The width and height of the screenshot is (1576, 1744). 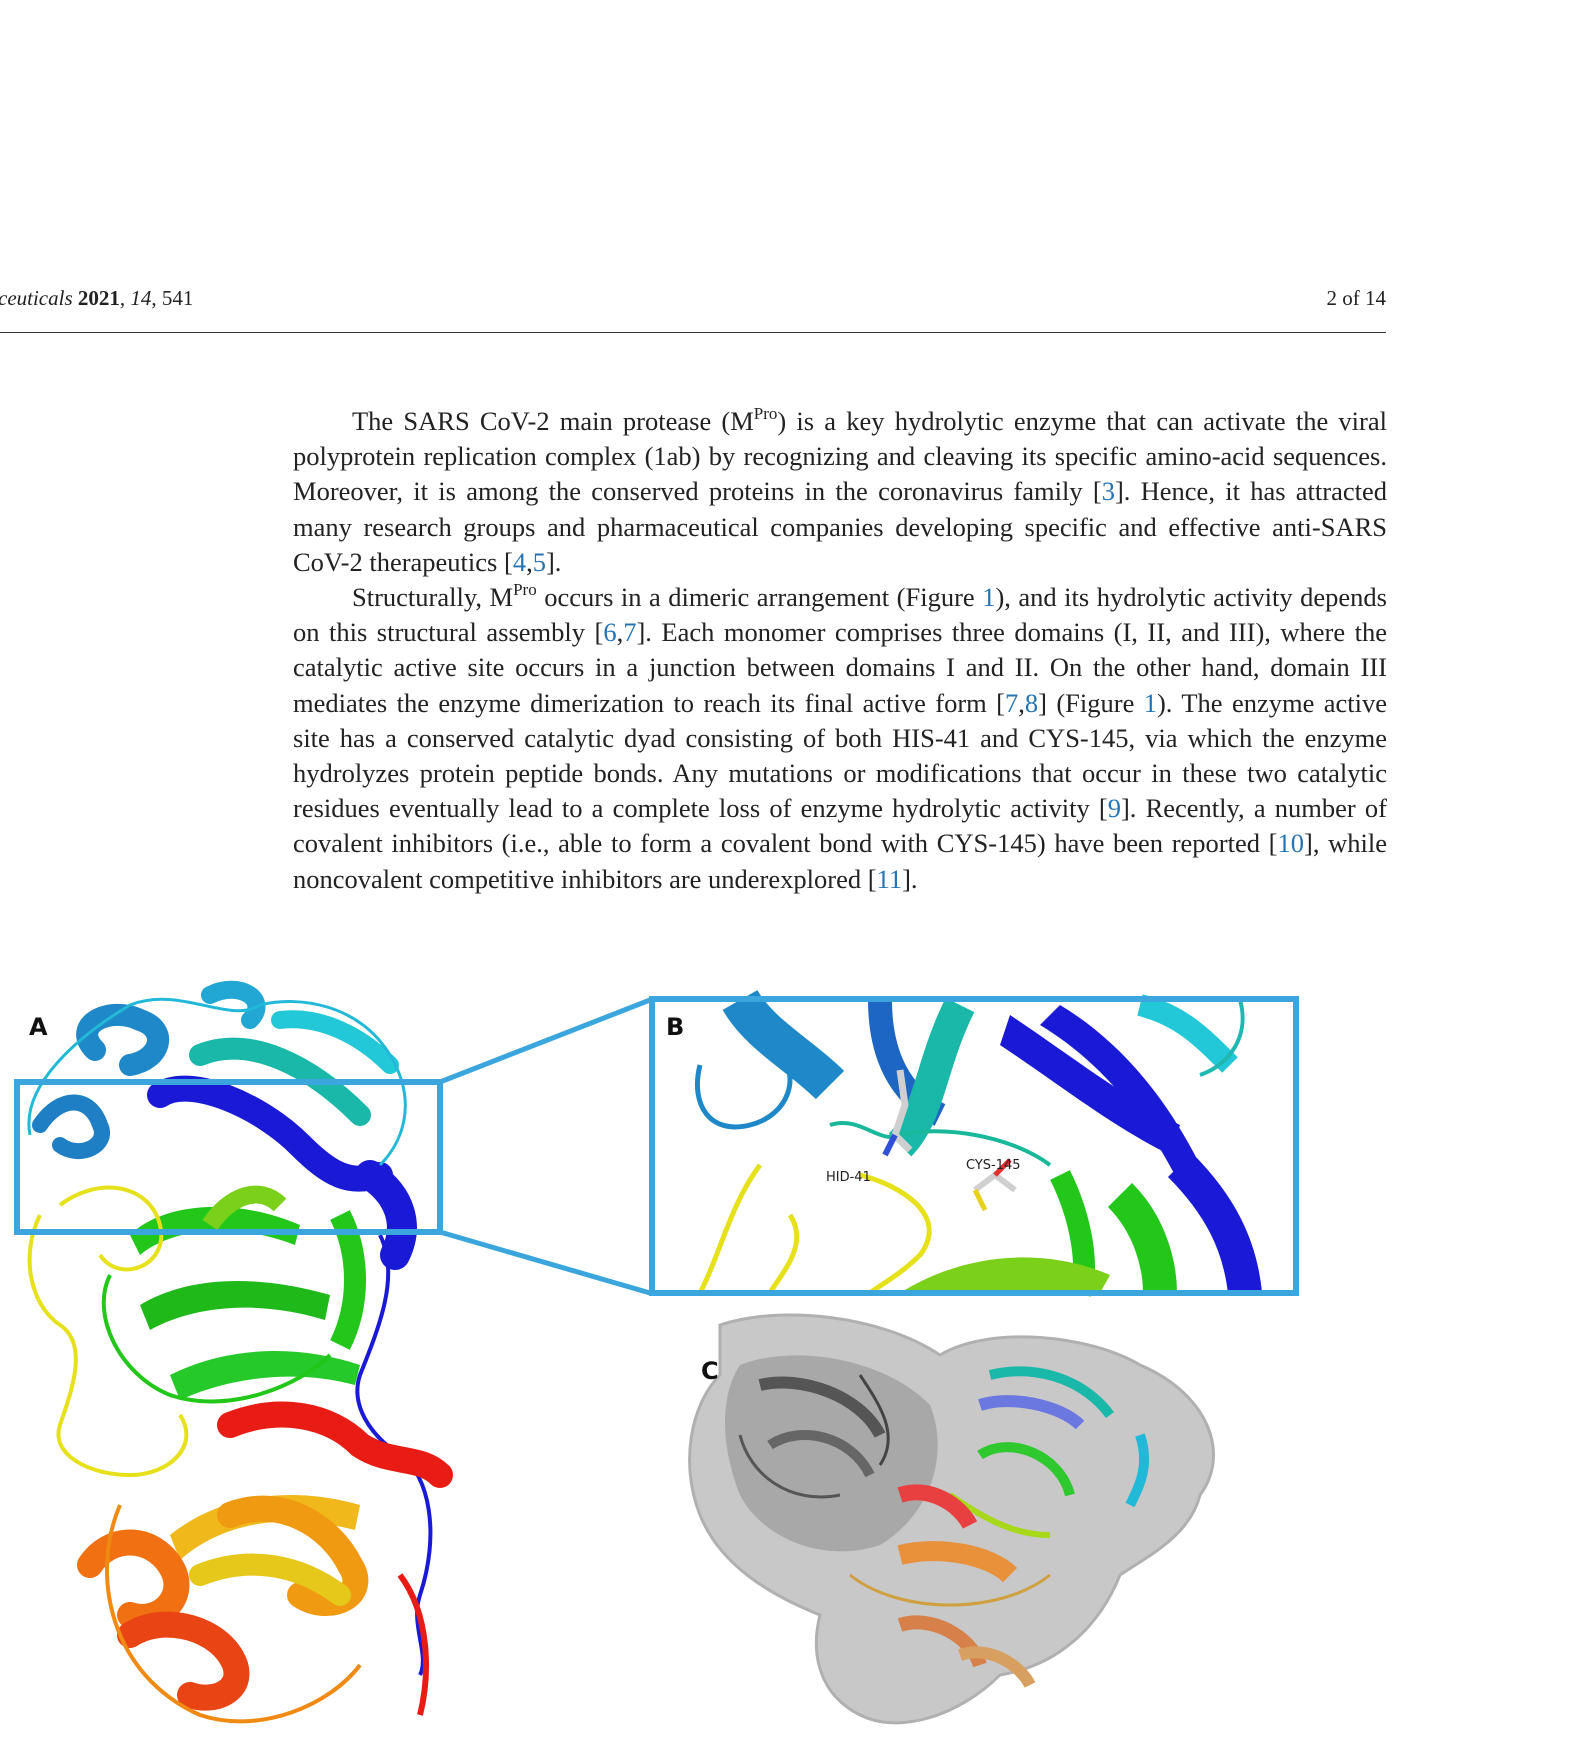 I want to click on zoom-connector-bottom, so click(x=545, y=1262).